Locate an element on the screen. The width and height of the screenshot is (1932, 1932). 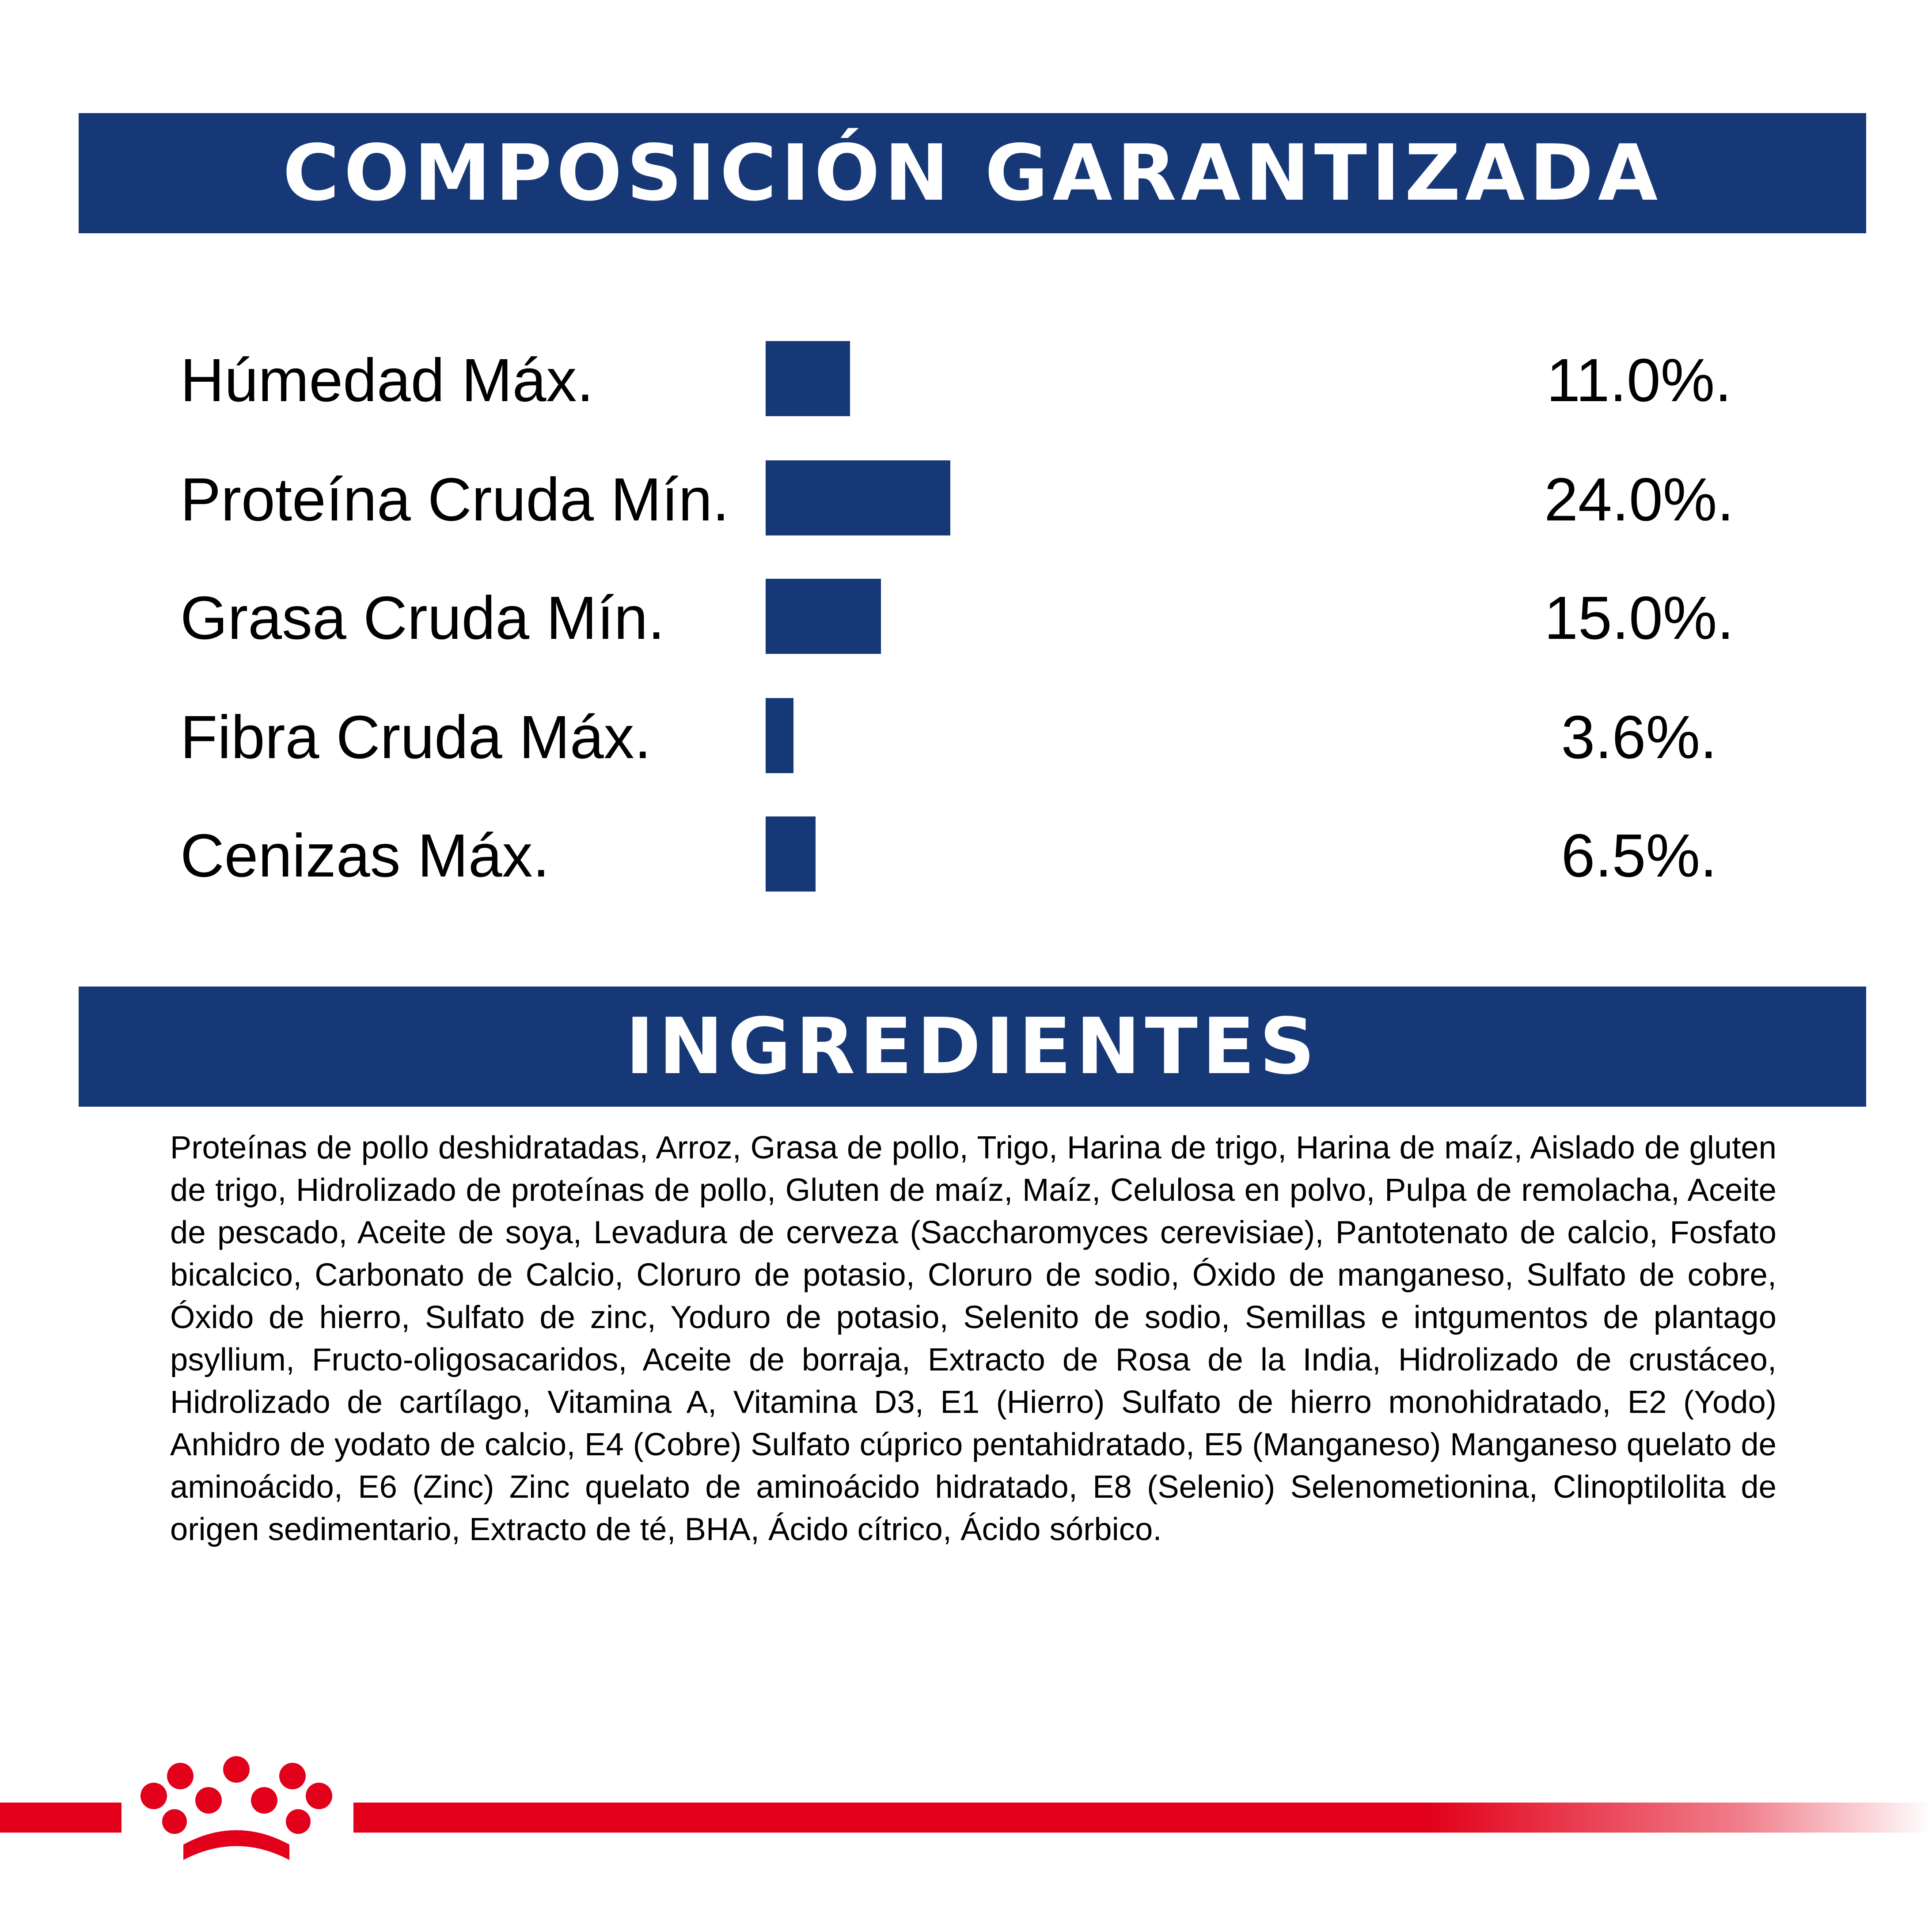
nutrient-label: Fibra Cruda Máx. is located at coordinates (415, 737).